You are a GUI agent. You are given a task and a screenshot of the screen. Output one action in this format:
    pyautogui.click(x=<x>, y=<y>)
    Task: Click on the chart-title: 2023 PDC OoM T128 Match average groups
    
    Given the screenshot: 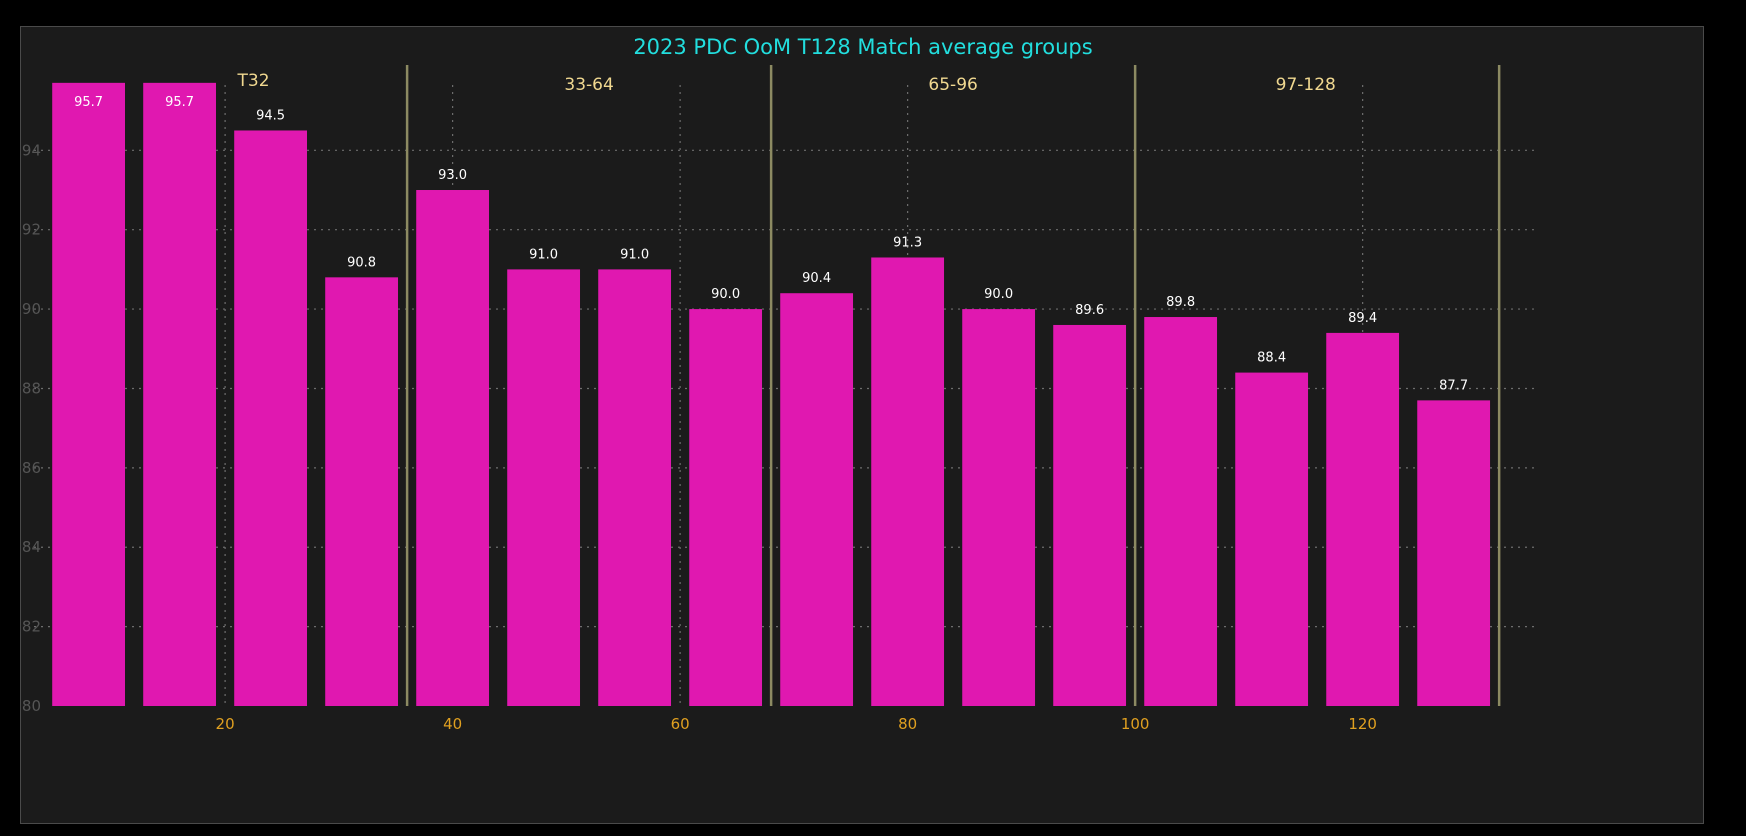 What is the action you would take?
    pyautogui.click(x=862, y=47)
    